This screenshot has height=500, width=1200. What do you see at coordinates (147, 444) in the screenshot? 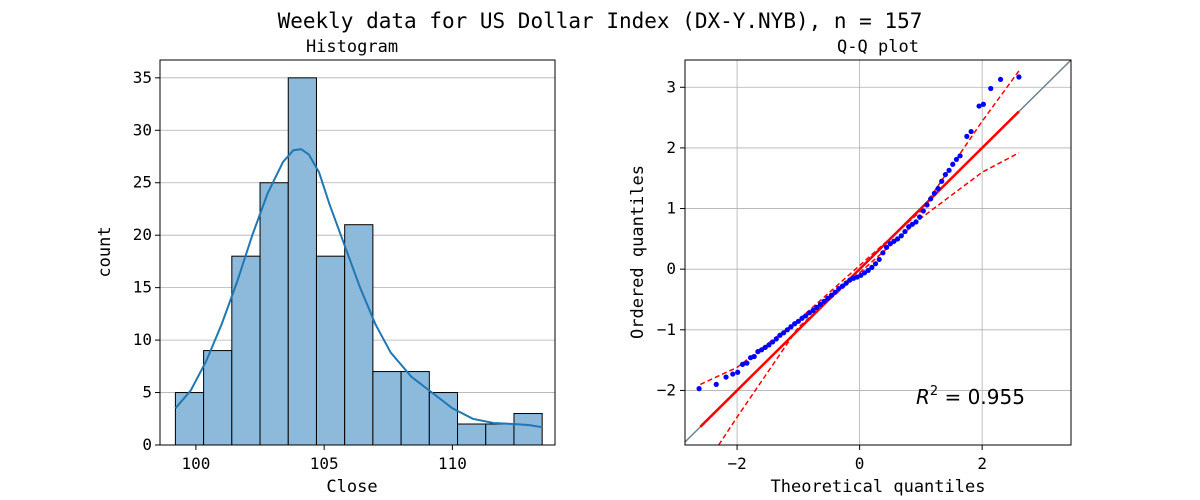
I see `histogram-y-tick-label: 0` at bounding box center [147, 444].